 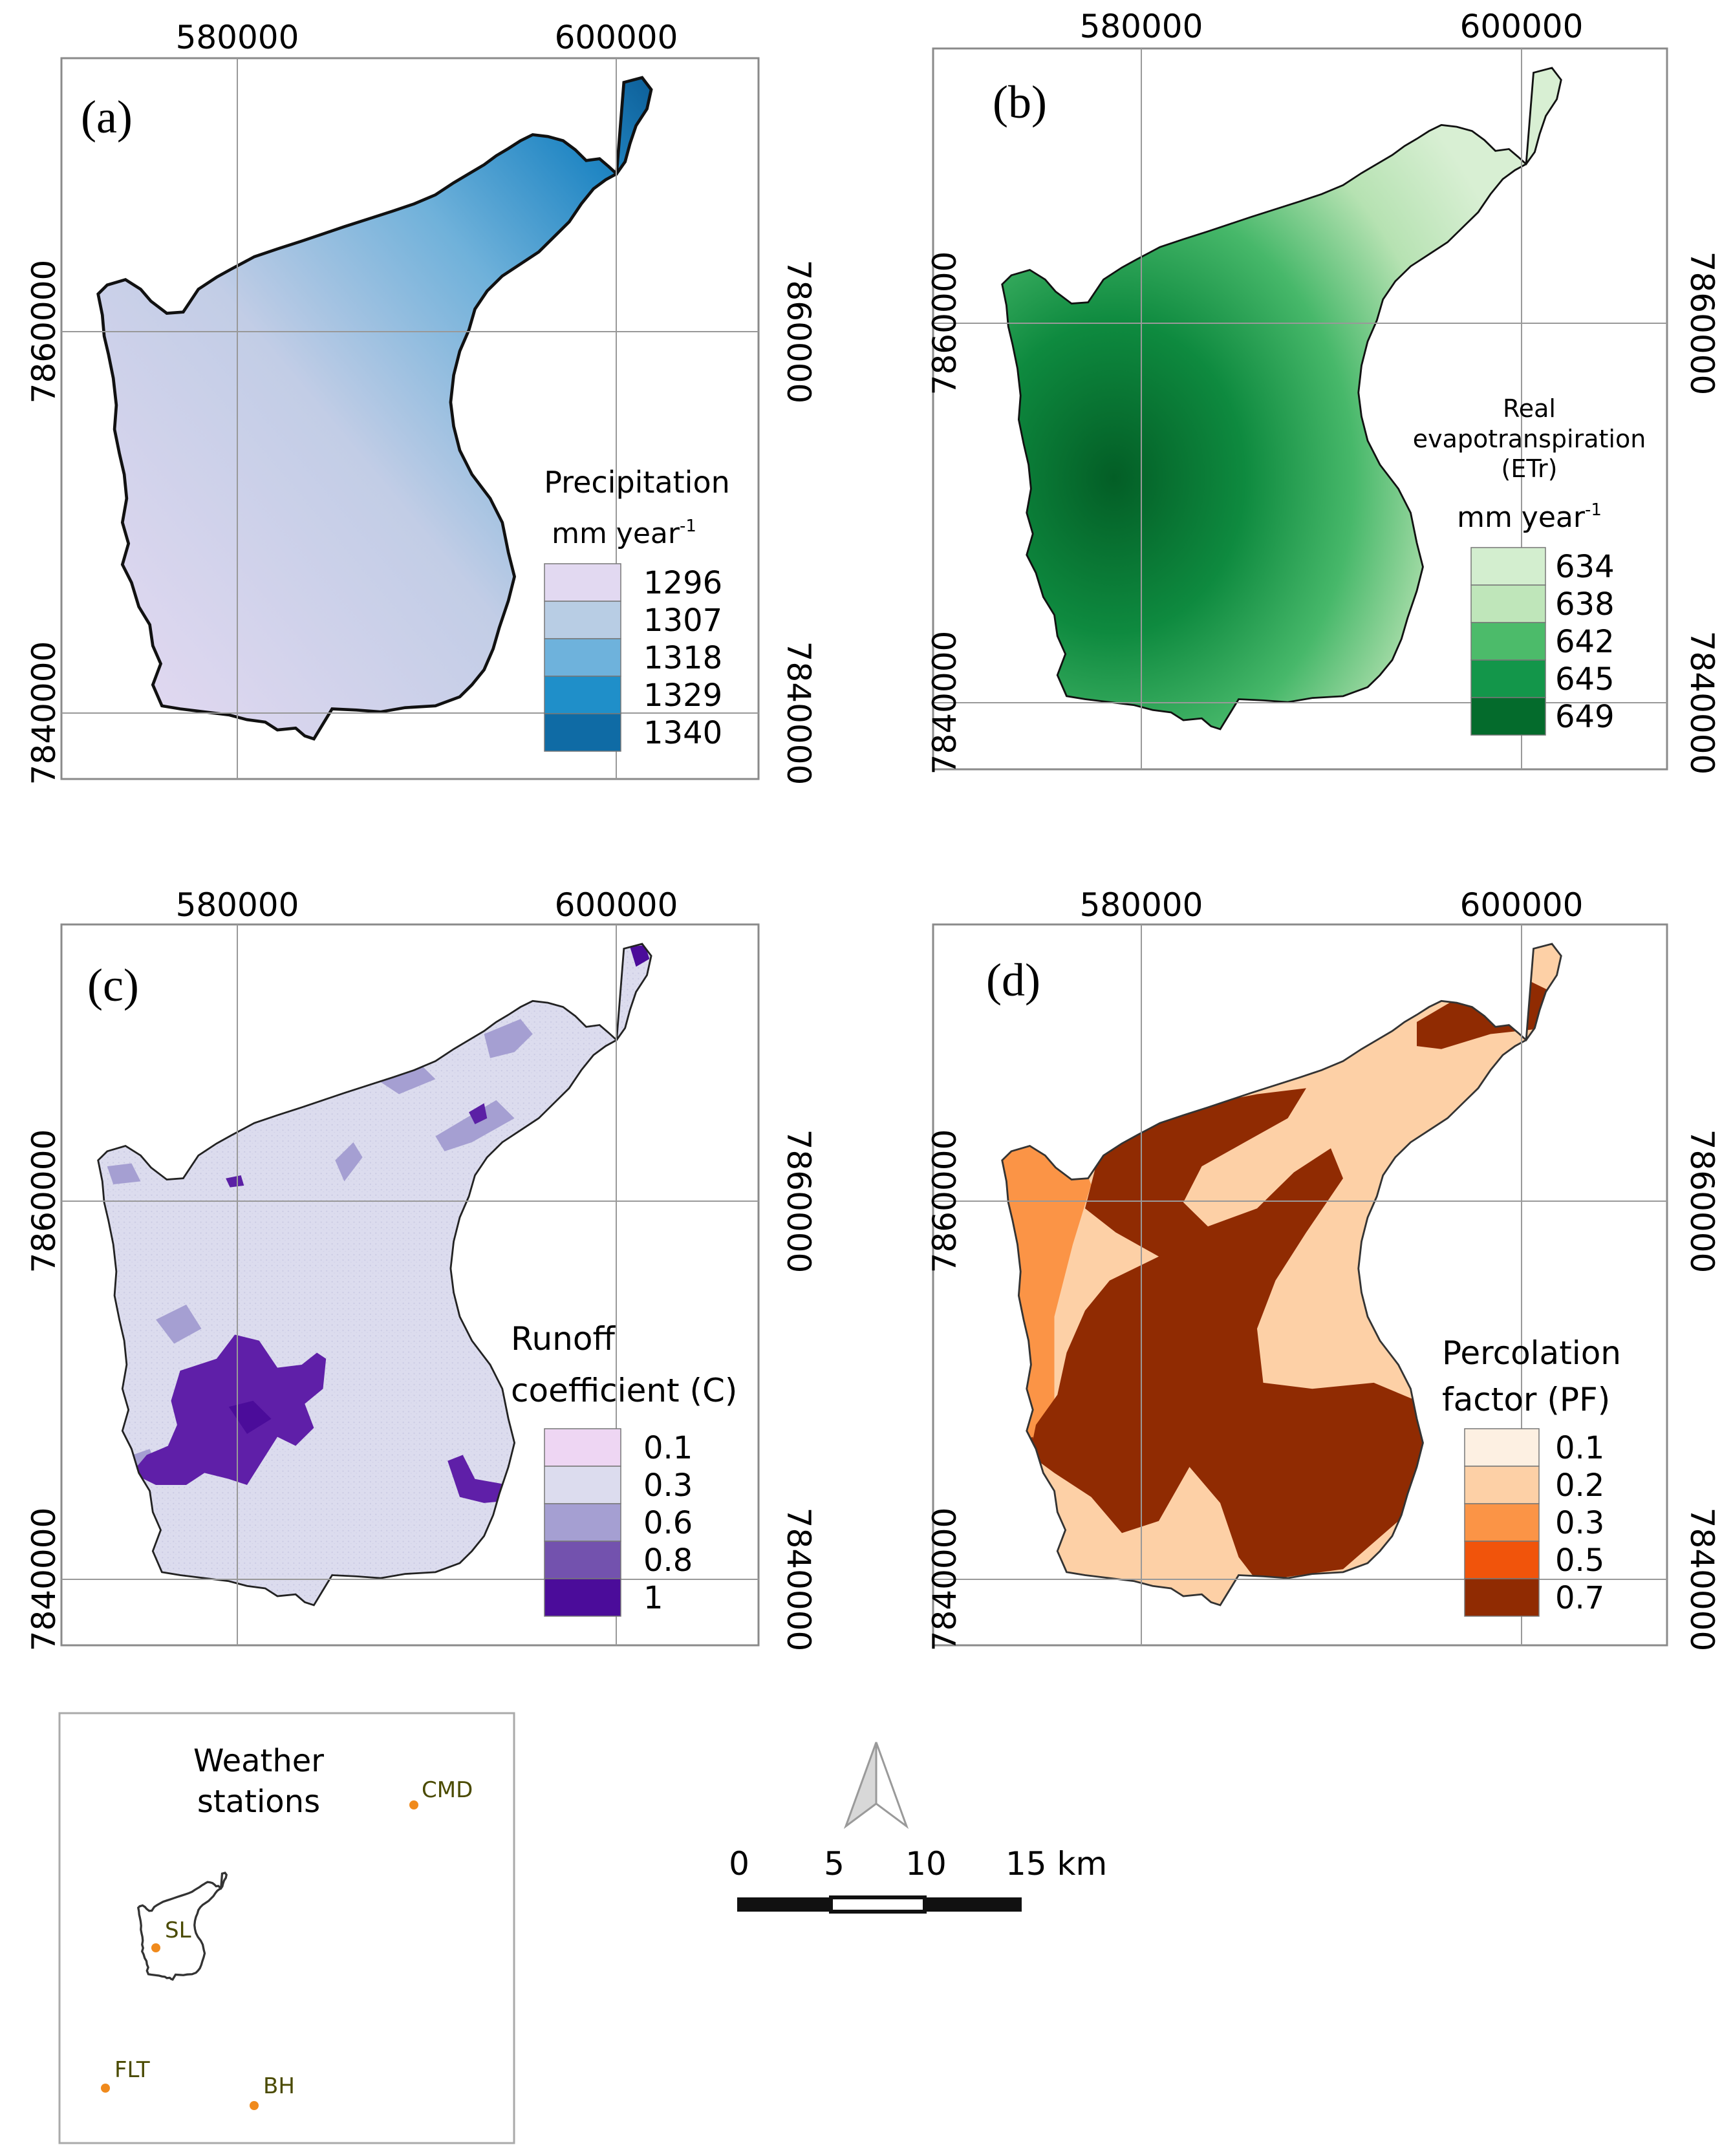 What do you see at coordinates (1585, 717) in the screenshot?
I see `legend-class-label: 649` at bounding box center [1585, 717].